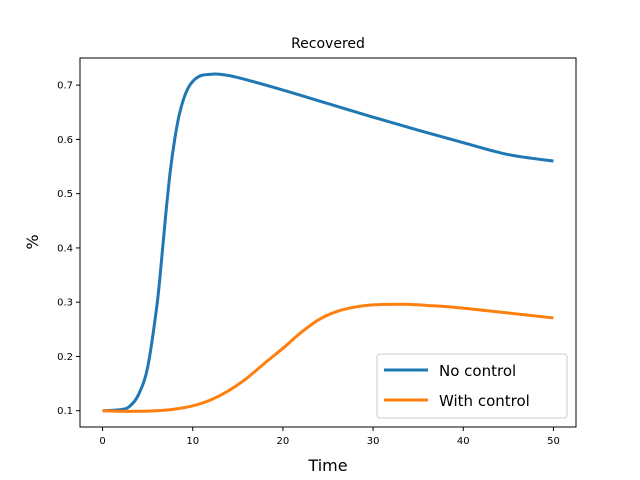  I want to click on y-tick-label: 0.7, so click(65, 86).